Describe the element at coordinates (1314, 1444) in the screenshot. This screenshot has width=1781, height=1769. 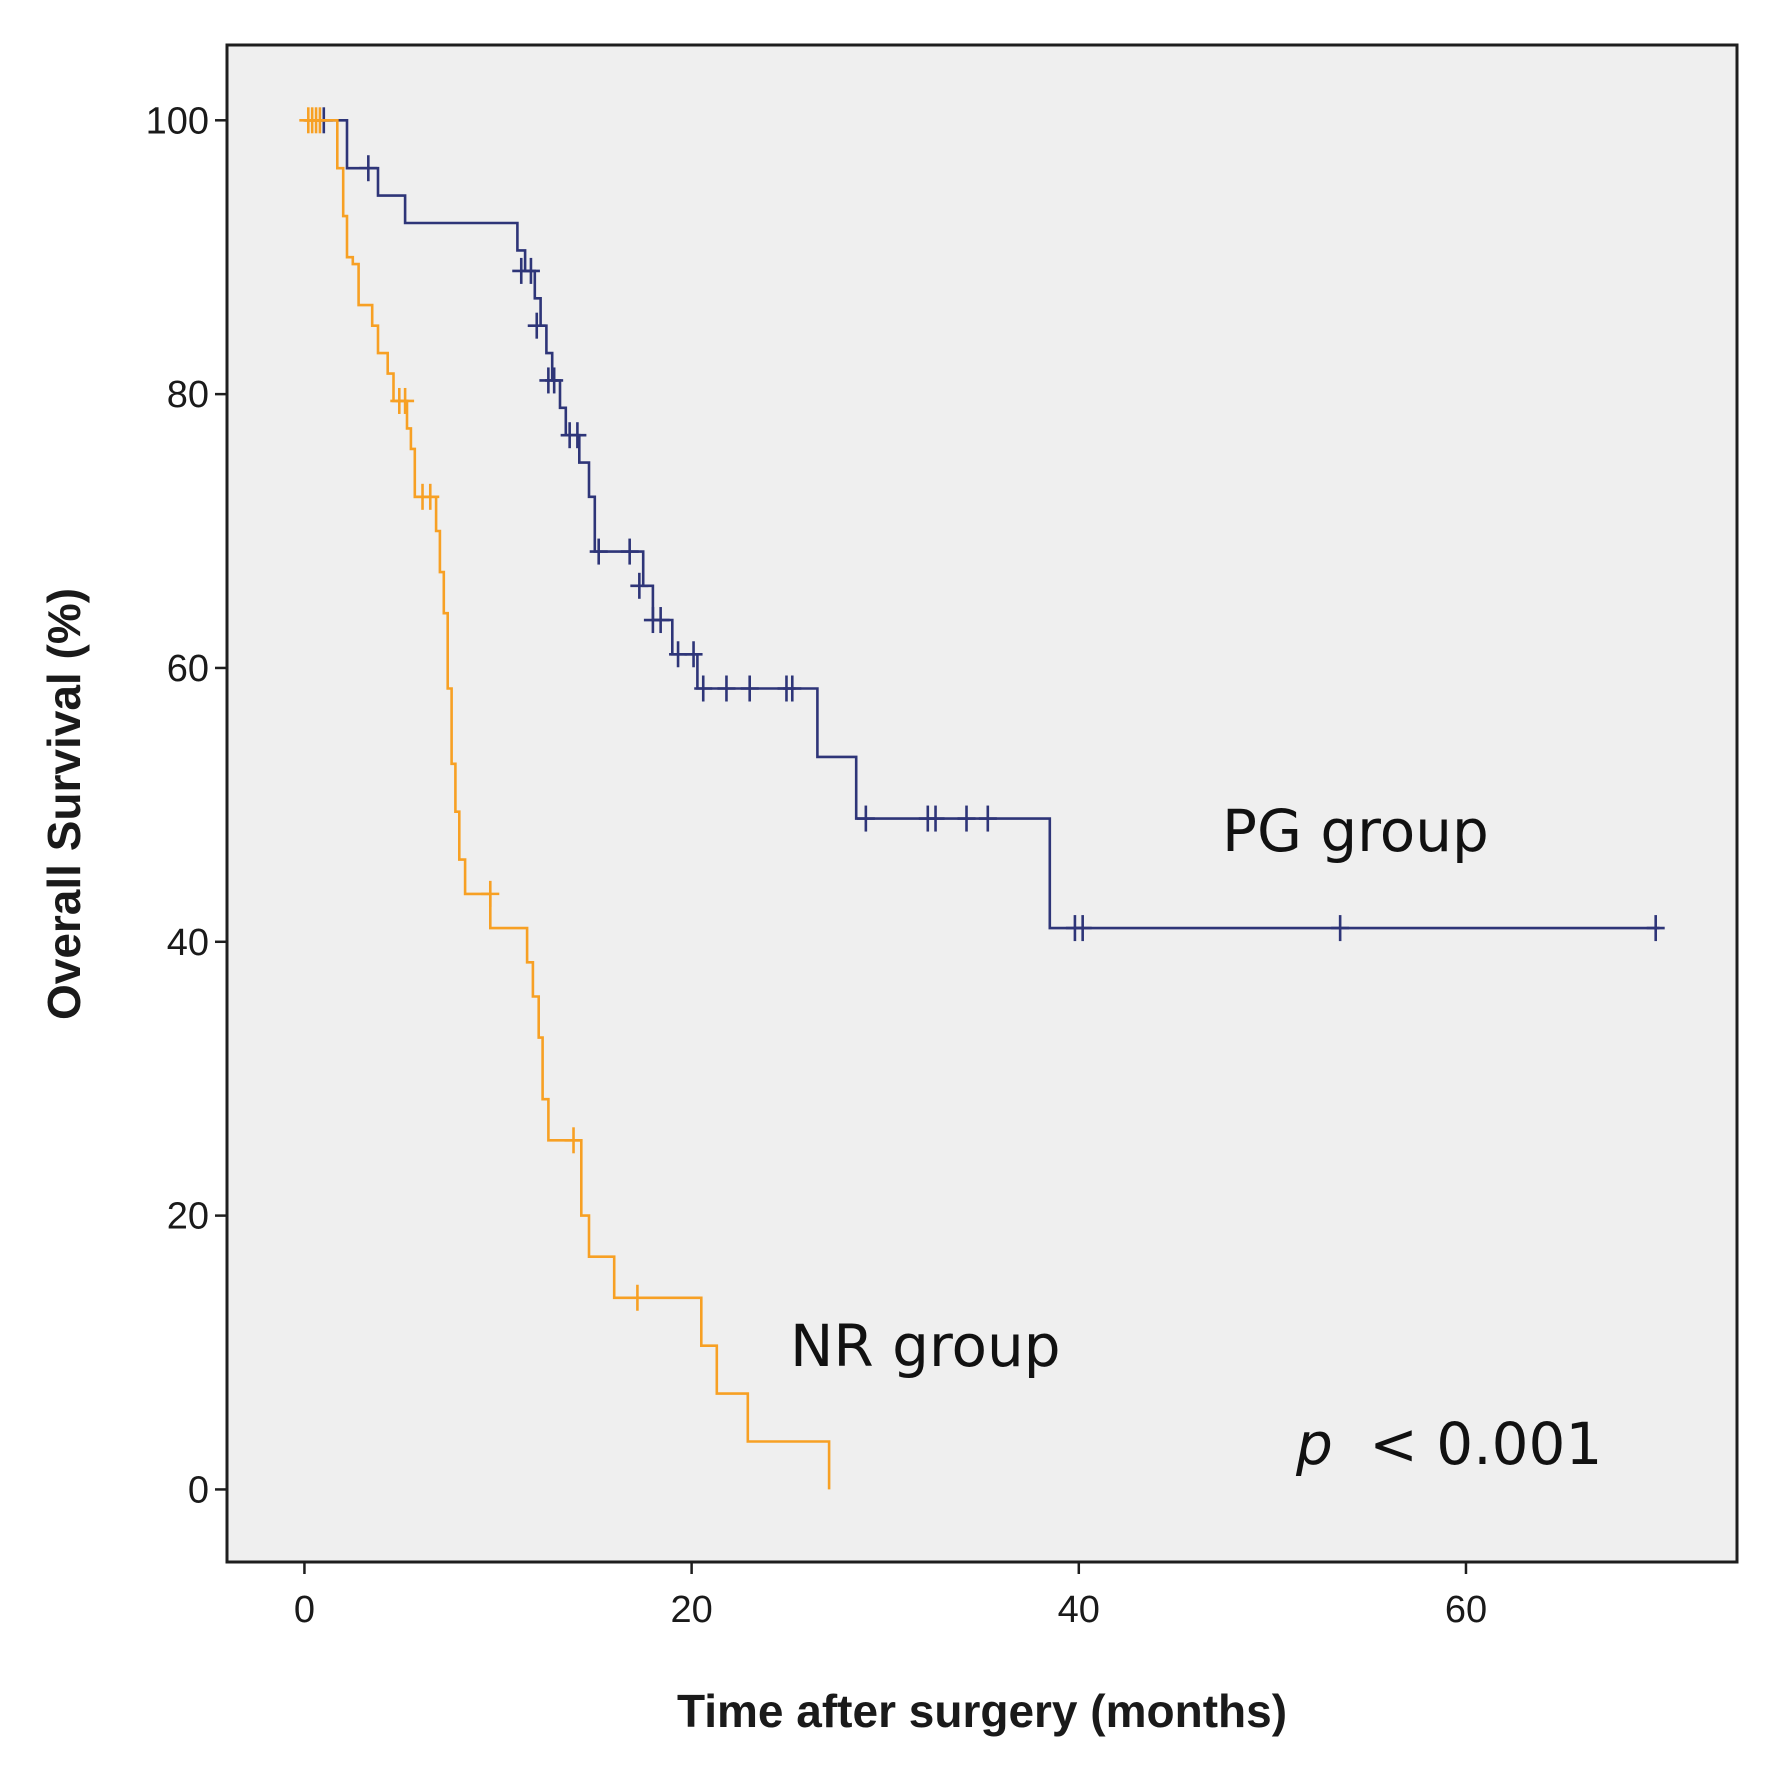
I see `p-symbol: p` at that location.